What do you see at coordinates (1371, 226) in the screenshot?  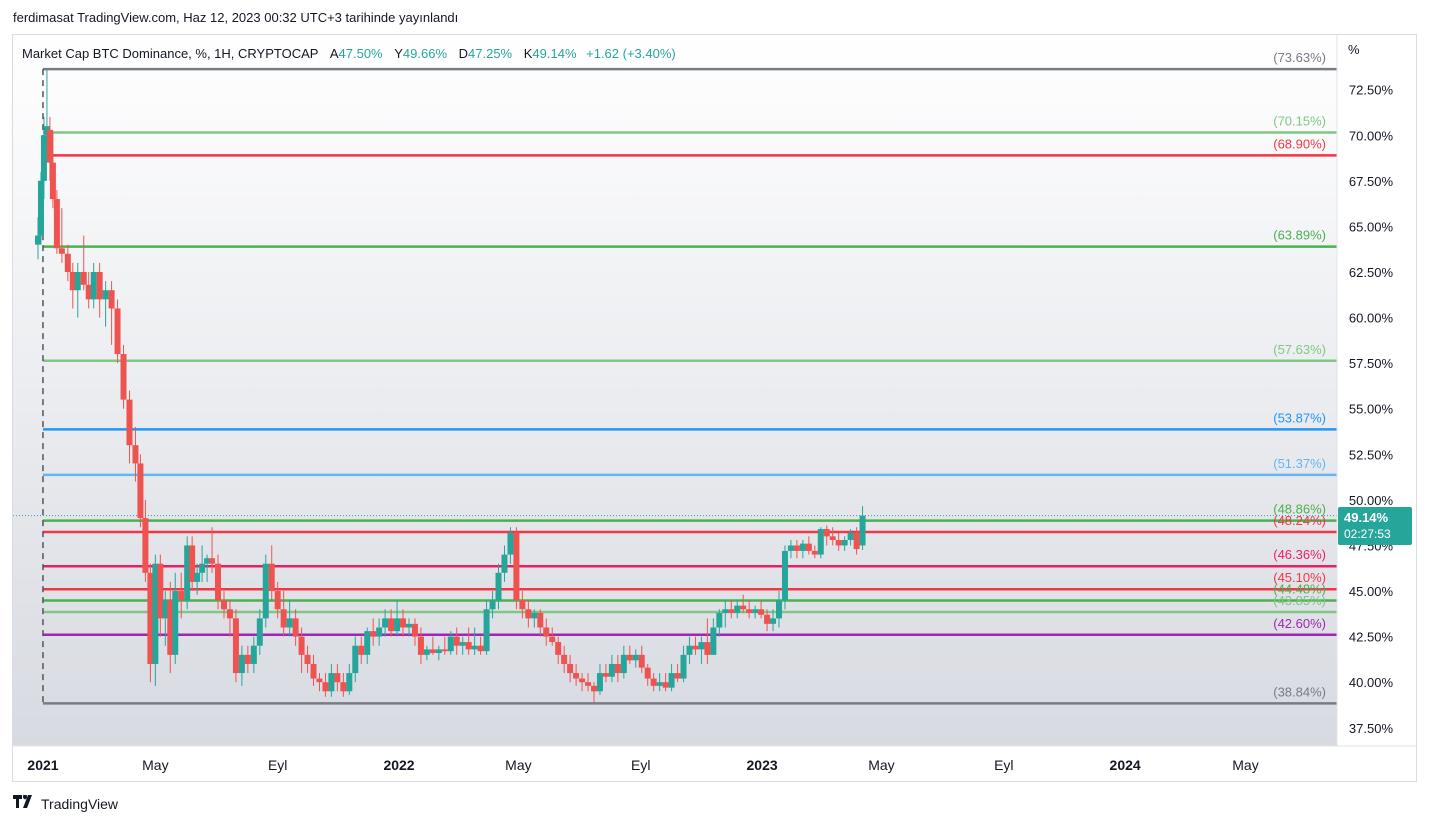 I see `y-tick-label: 65.00%` at bounding box center [1371, 226].